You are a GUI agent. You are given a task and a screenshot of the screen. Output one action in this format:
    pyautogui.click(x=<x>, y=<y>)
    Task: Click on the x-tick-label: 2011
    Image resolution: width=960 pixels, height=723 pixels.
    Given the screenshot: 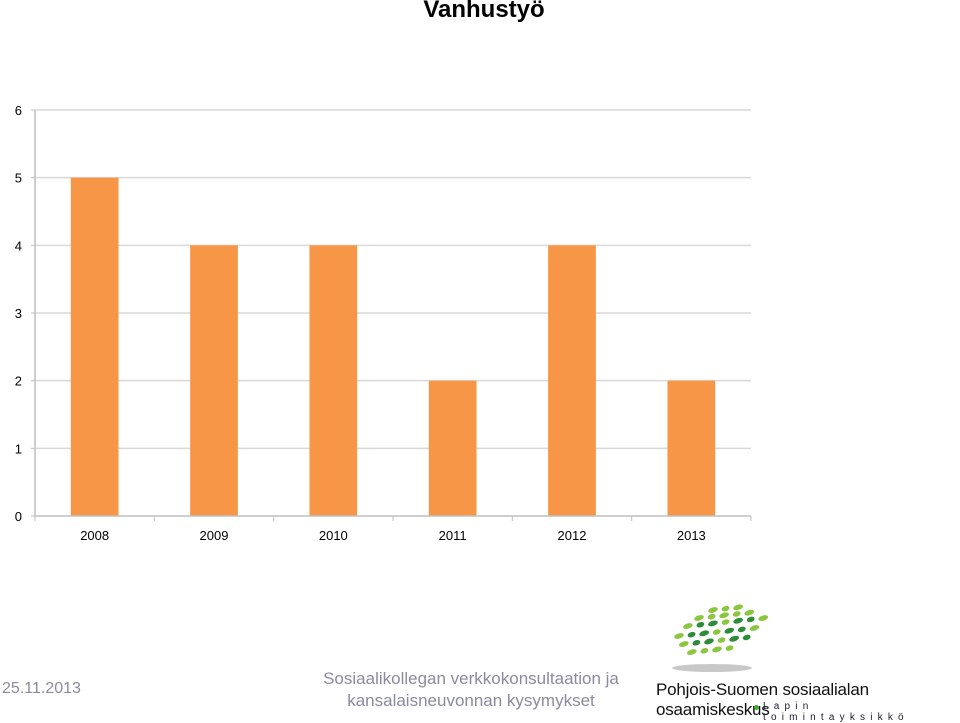 What is the action you would take?
    pyautogui.click(x=453, y=535)
    